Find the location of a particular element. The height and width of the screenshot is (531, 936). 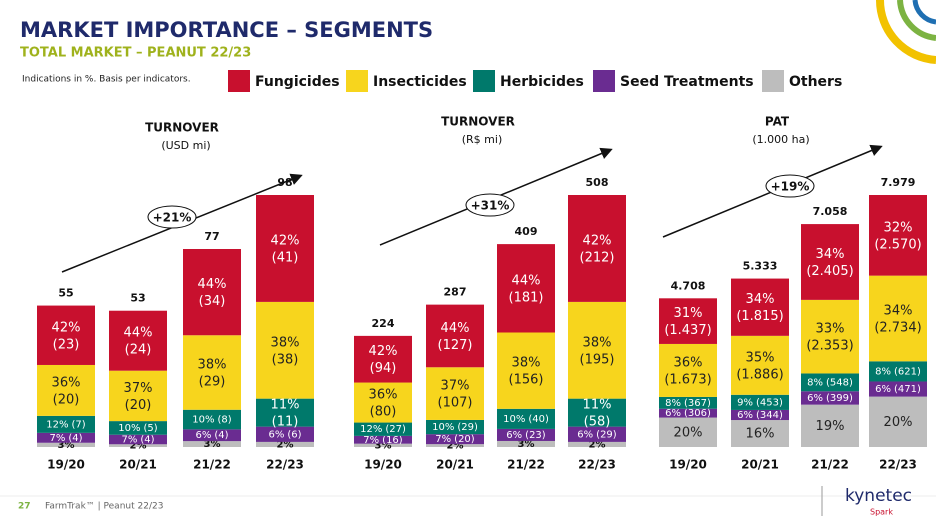

segment-percent: 44% is located at coordinates (526, 280).